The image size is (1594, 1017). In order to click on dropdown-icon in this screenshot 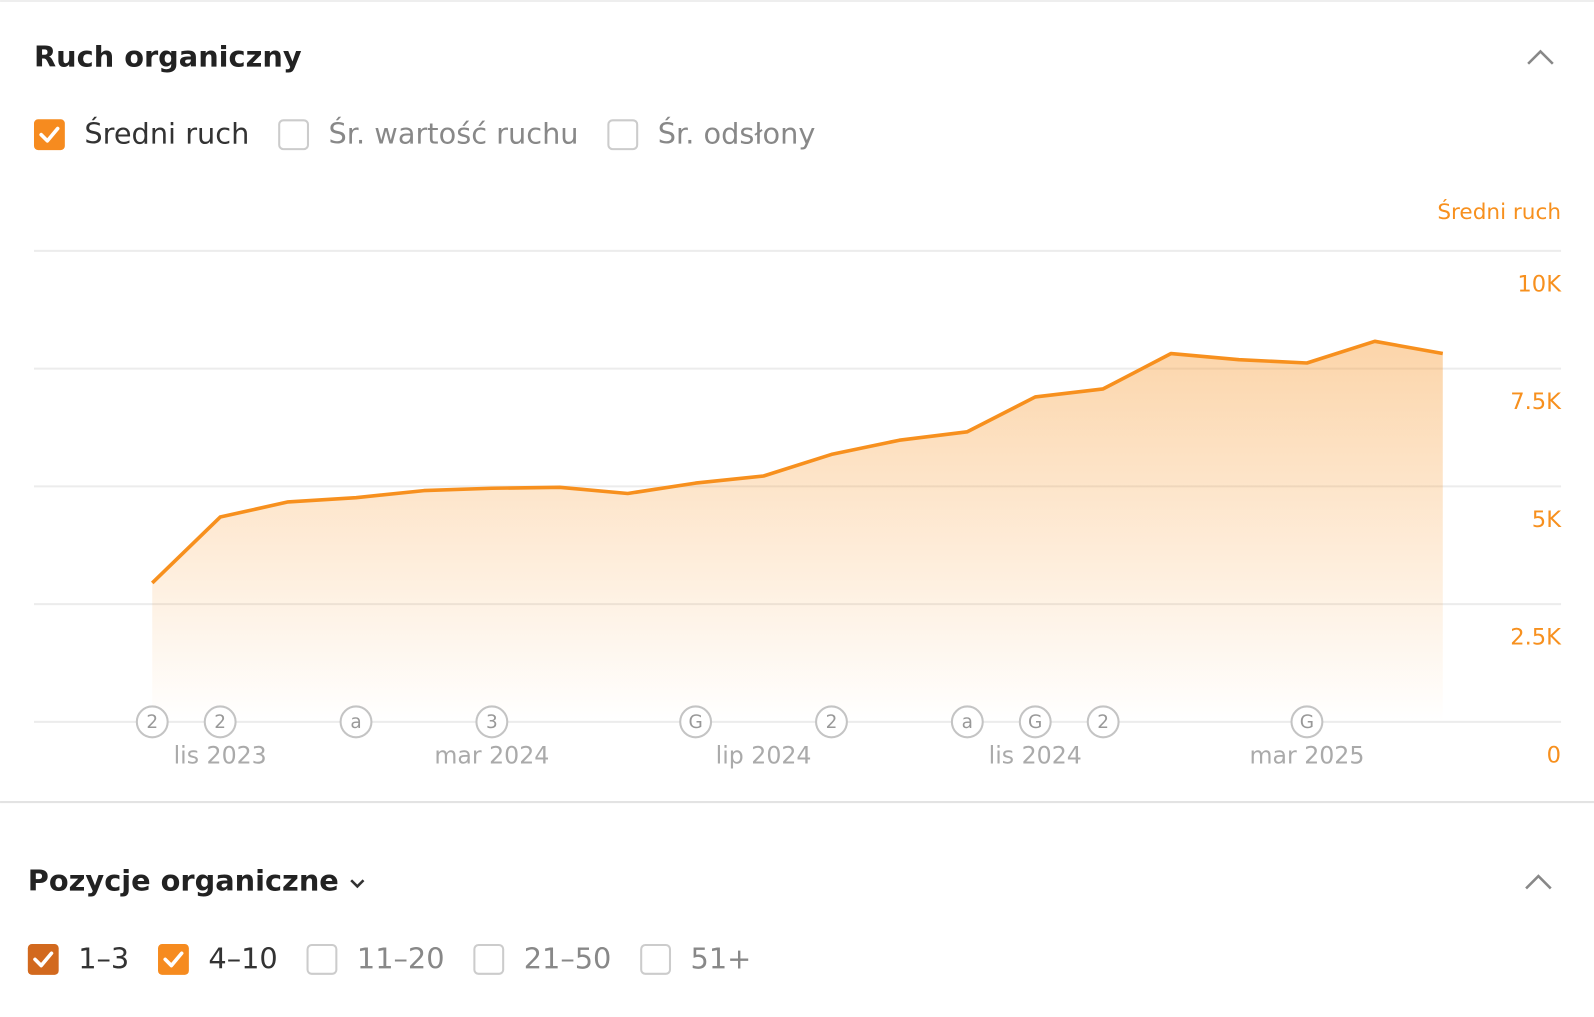, I will do `click(357, 884)`.